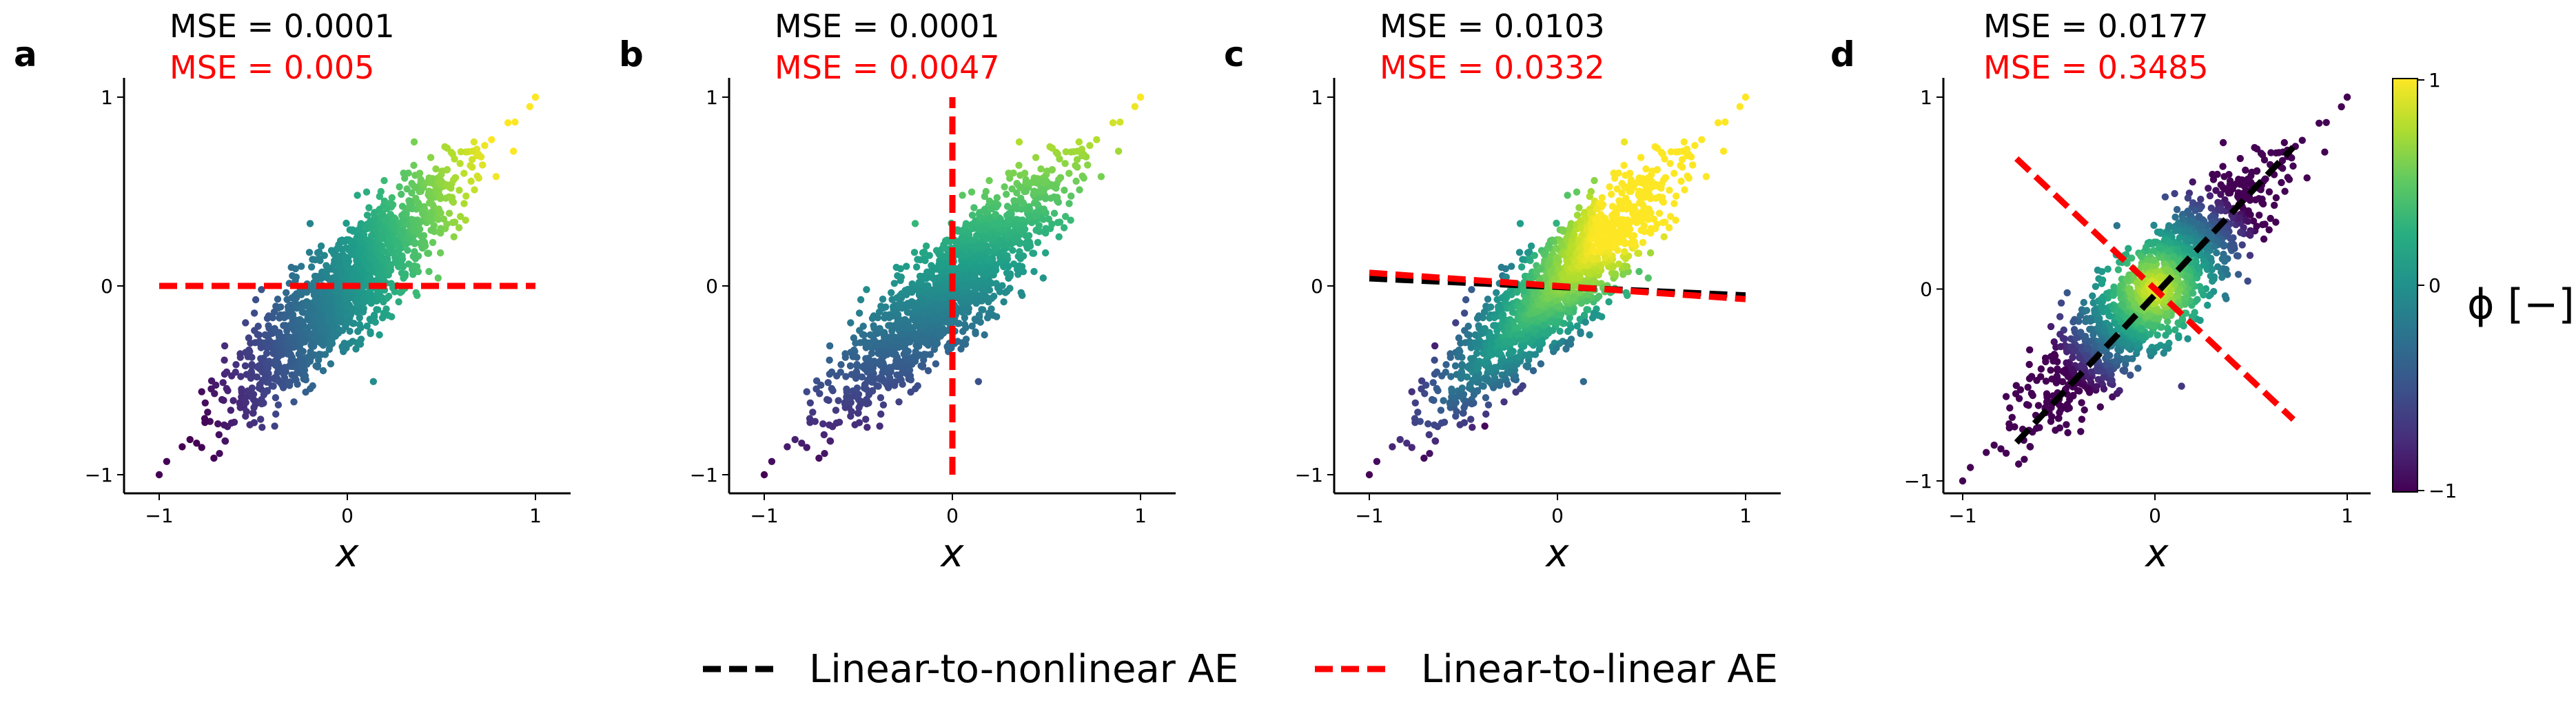 This screenshot has width=2576, height=720. I want to click on mse-label-nonlinear: MSE = 0.0177, so click(2096, 27).